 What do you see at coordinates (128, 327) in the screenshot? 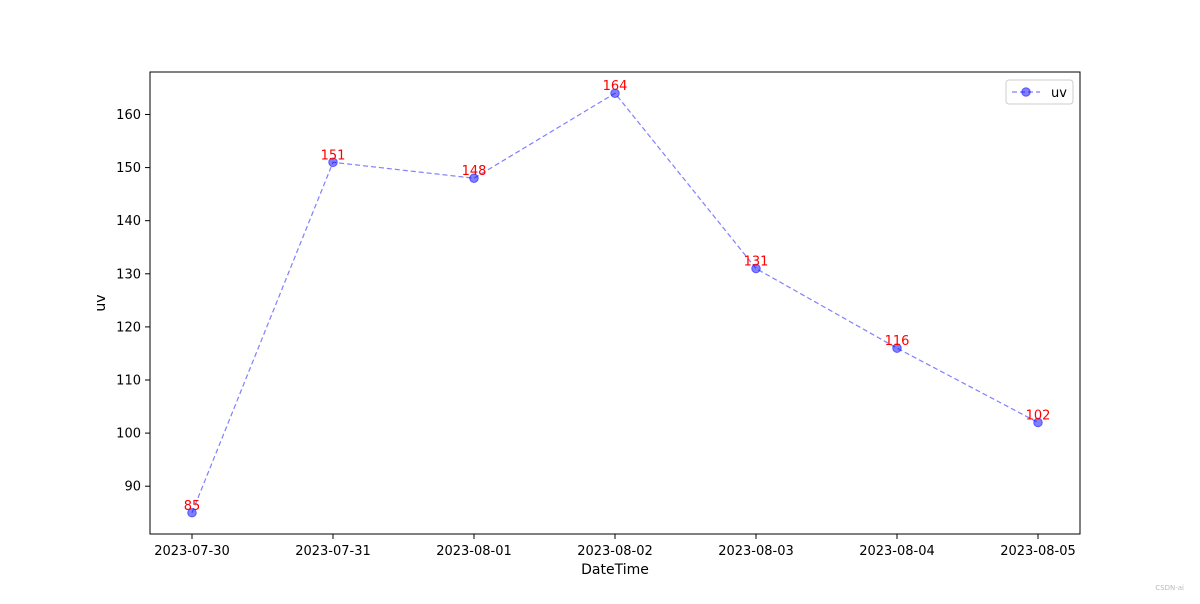
I see `y-tick-label: 120` at bounding box center [128, 327].